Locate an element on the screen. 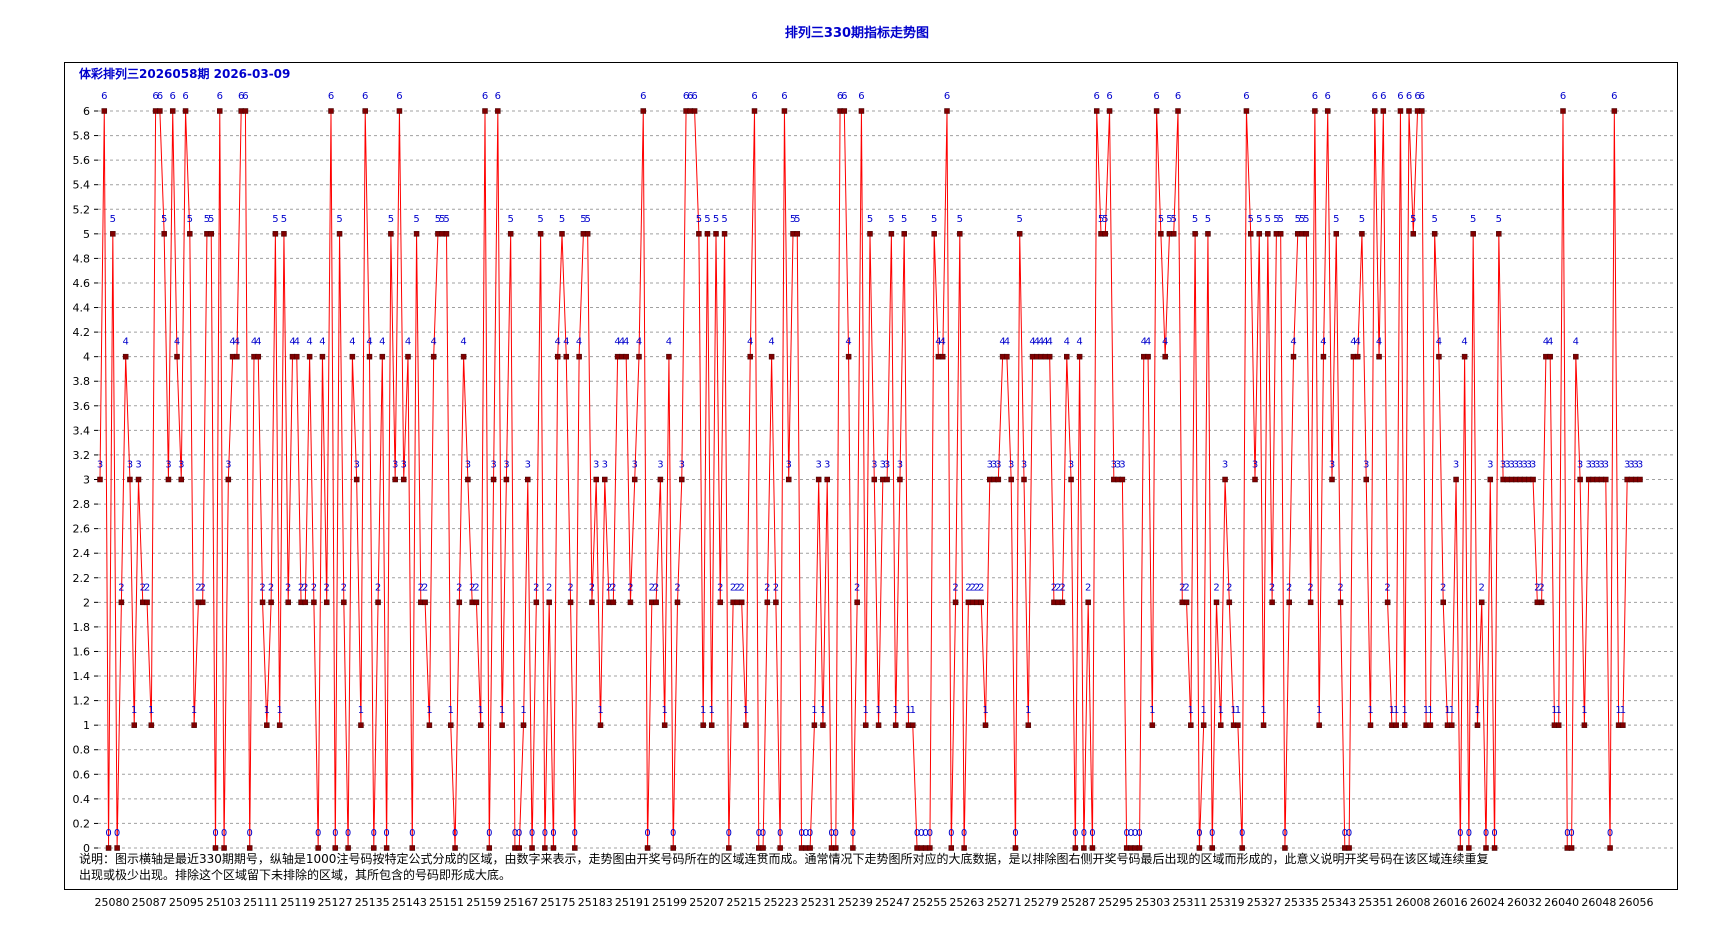  x-tick-label: 26032 is located at coordinates (1524, 902).